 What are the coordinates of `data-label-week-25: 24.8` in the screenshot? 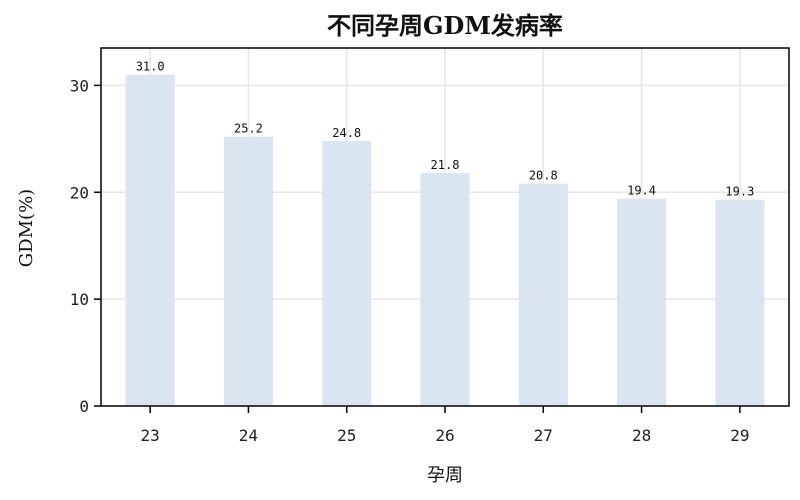 It's located at (346, 133).